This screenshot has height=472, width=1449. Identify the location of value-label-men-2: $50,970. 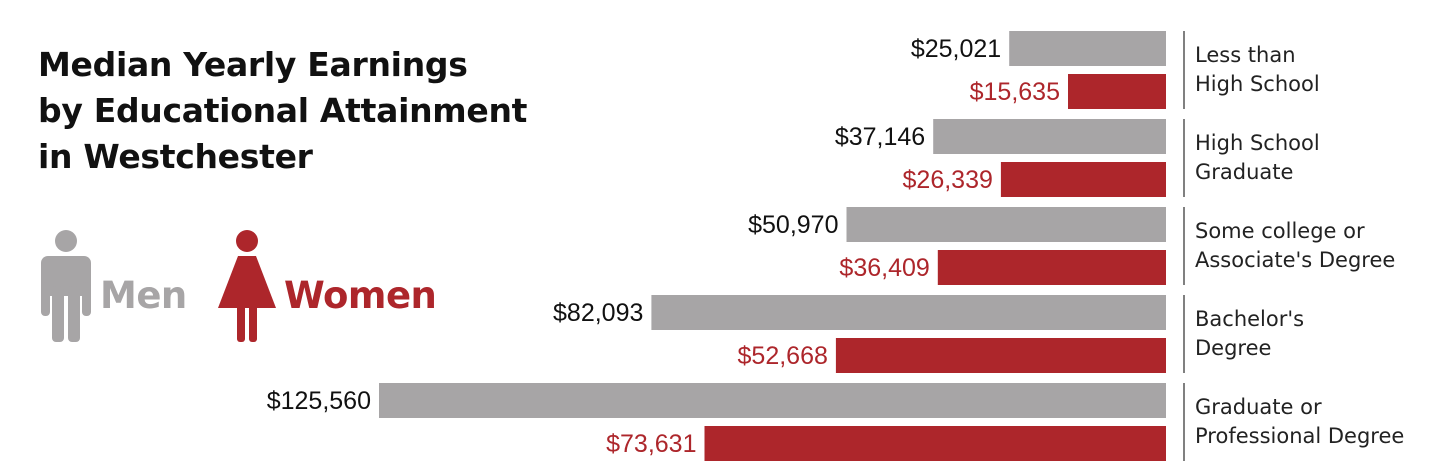
(793, 225).